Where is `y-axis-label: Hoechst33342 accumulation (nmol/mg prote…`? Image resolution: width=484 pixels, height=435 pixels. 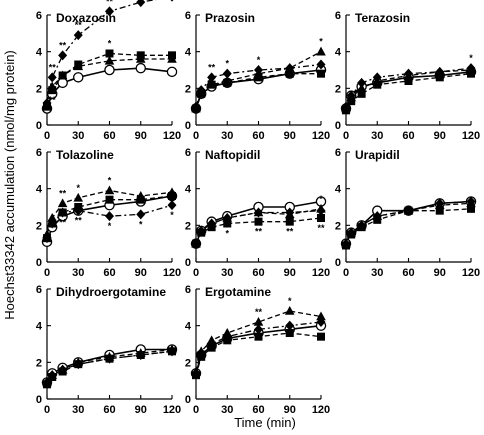 y-axis-label: Hoechst33342 accumulation (nmol/mg prote… is located at coordinates (9, 185).